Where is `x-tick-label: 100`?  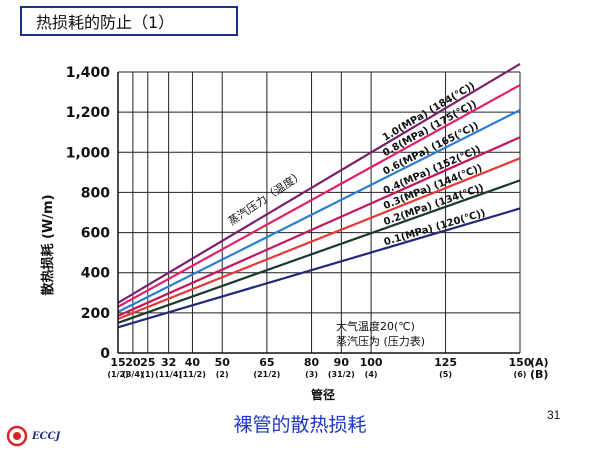
x-tick-label: 100 is located at coordinates (371, 362).